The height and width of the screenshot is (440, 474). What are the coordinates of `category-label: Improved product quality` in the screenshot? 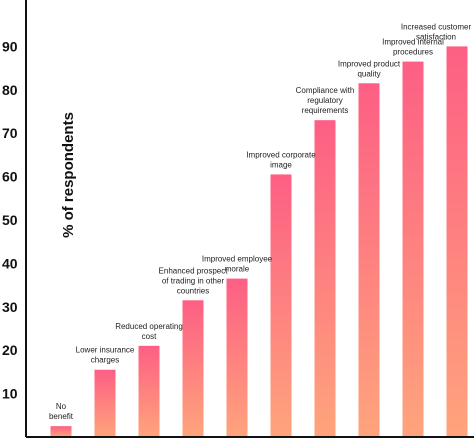 It's located at (369, 68).